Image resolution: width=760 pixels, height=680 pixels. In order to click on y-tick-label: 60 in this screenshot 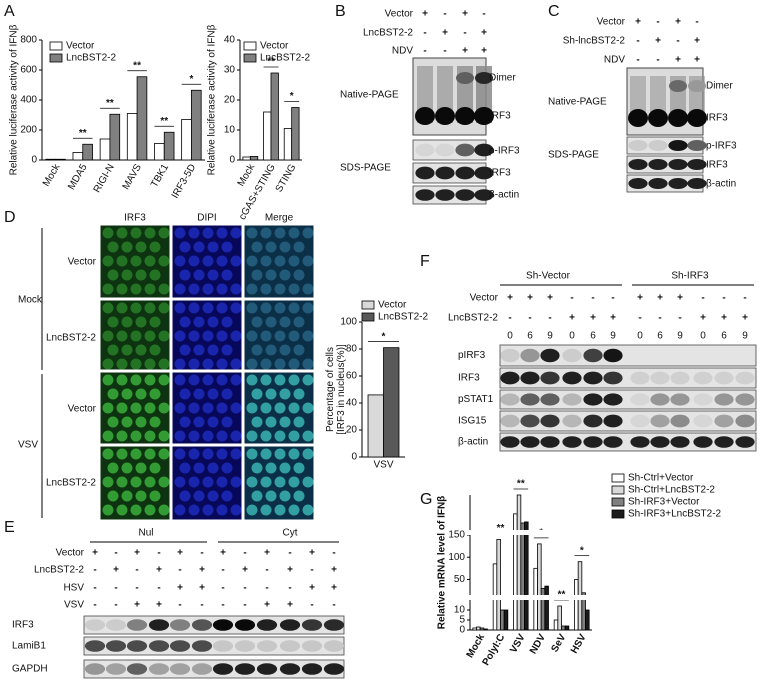, I will do `click(352, 376)`.